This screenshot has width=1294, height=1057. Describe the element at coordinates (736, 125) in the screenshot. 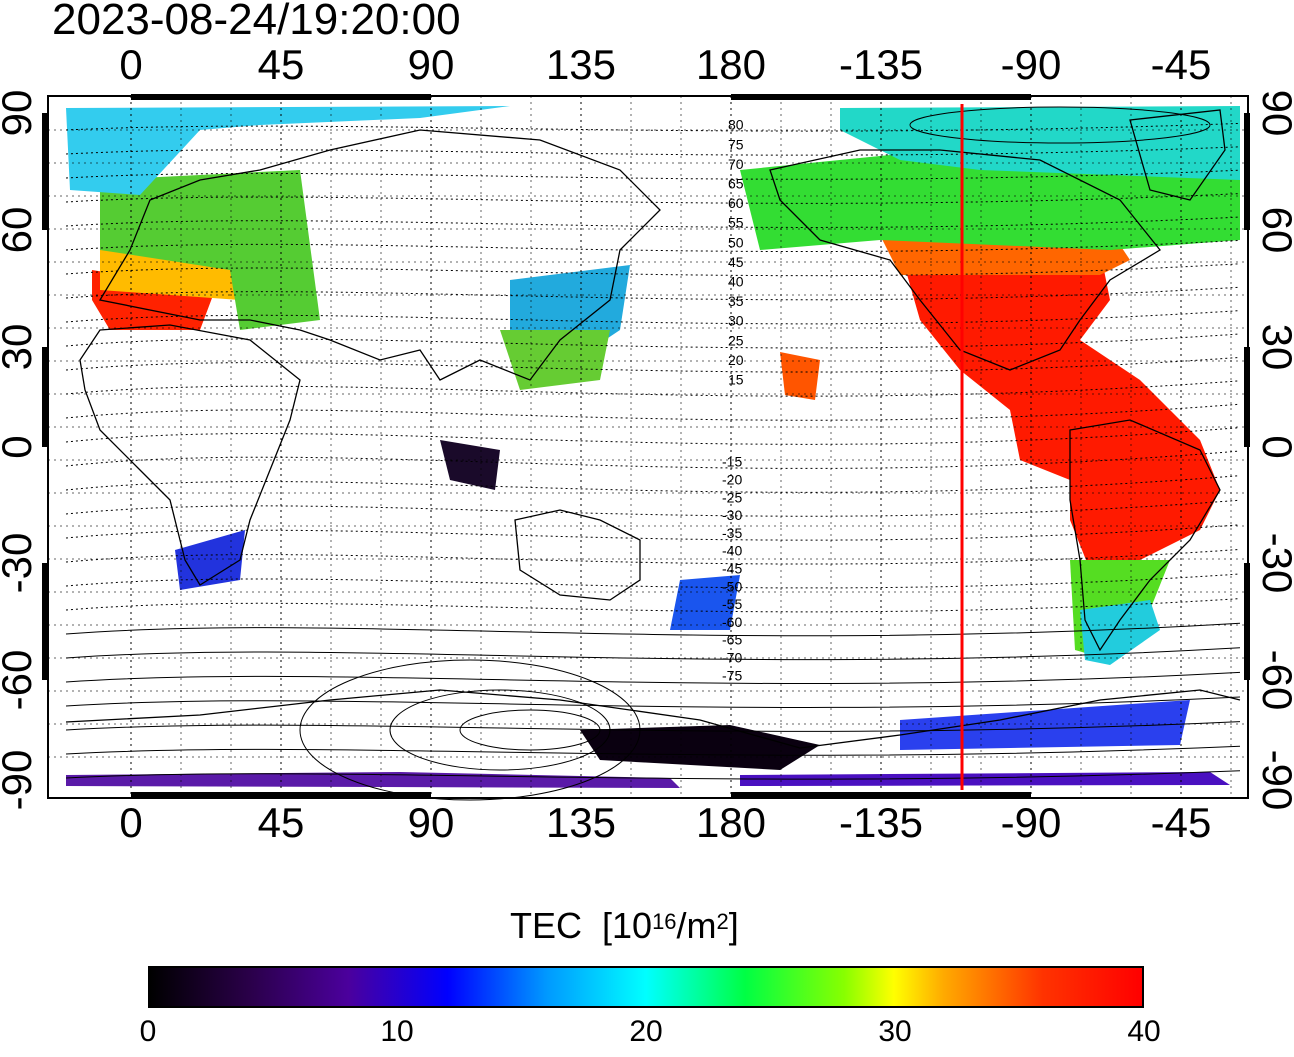

I see `tick-label: 80` at that location.